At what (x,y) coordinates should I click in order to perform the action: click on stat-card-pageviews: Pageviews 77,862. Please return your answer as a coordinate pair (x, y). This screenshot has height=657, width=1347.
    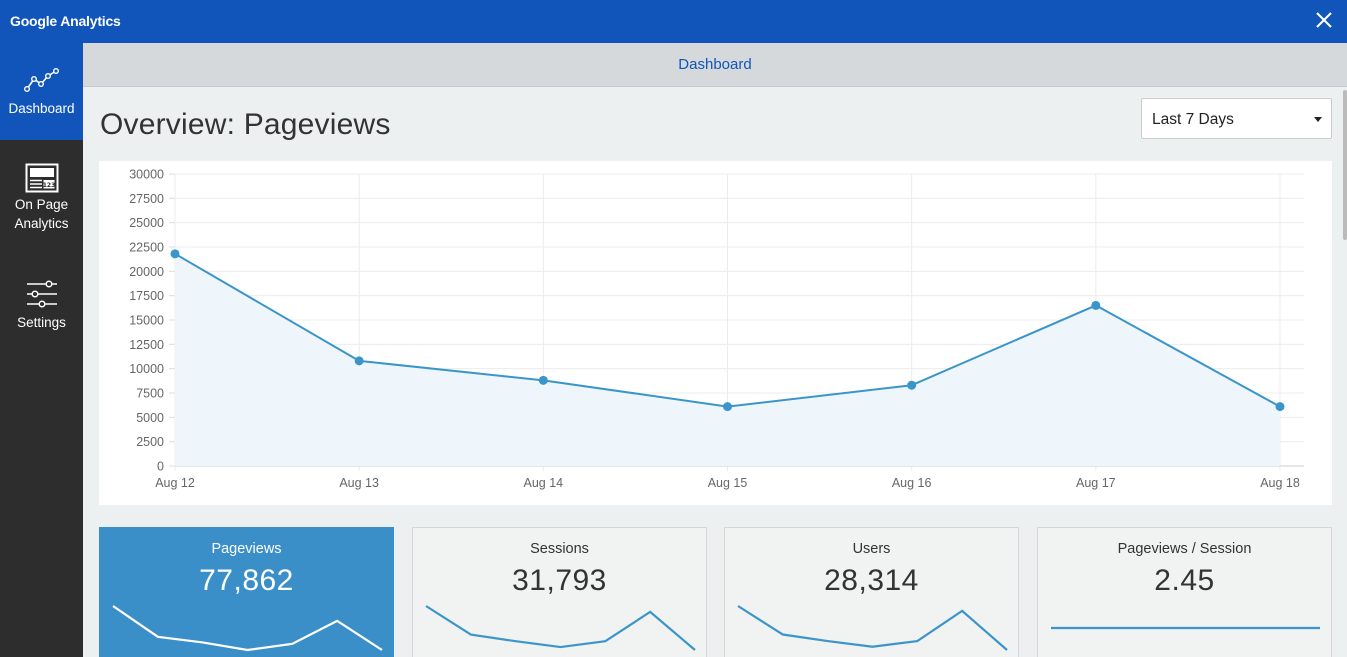
    Looking at the image, I should click on (246, 592).